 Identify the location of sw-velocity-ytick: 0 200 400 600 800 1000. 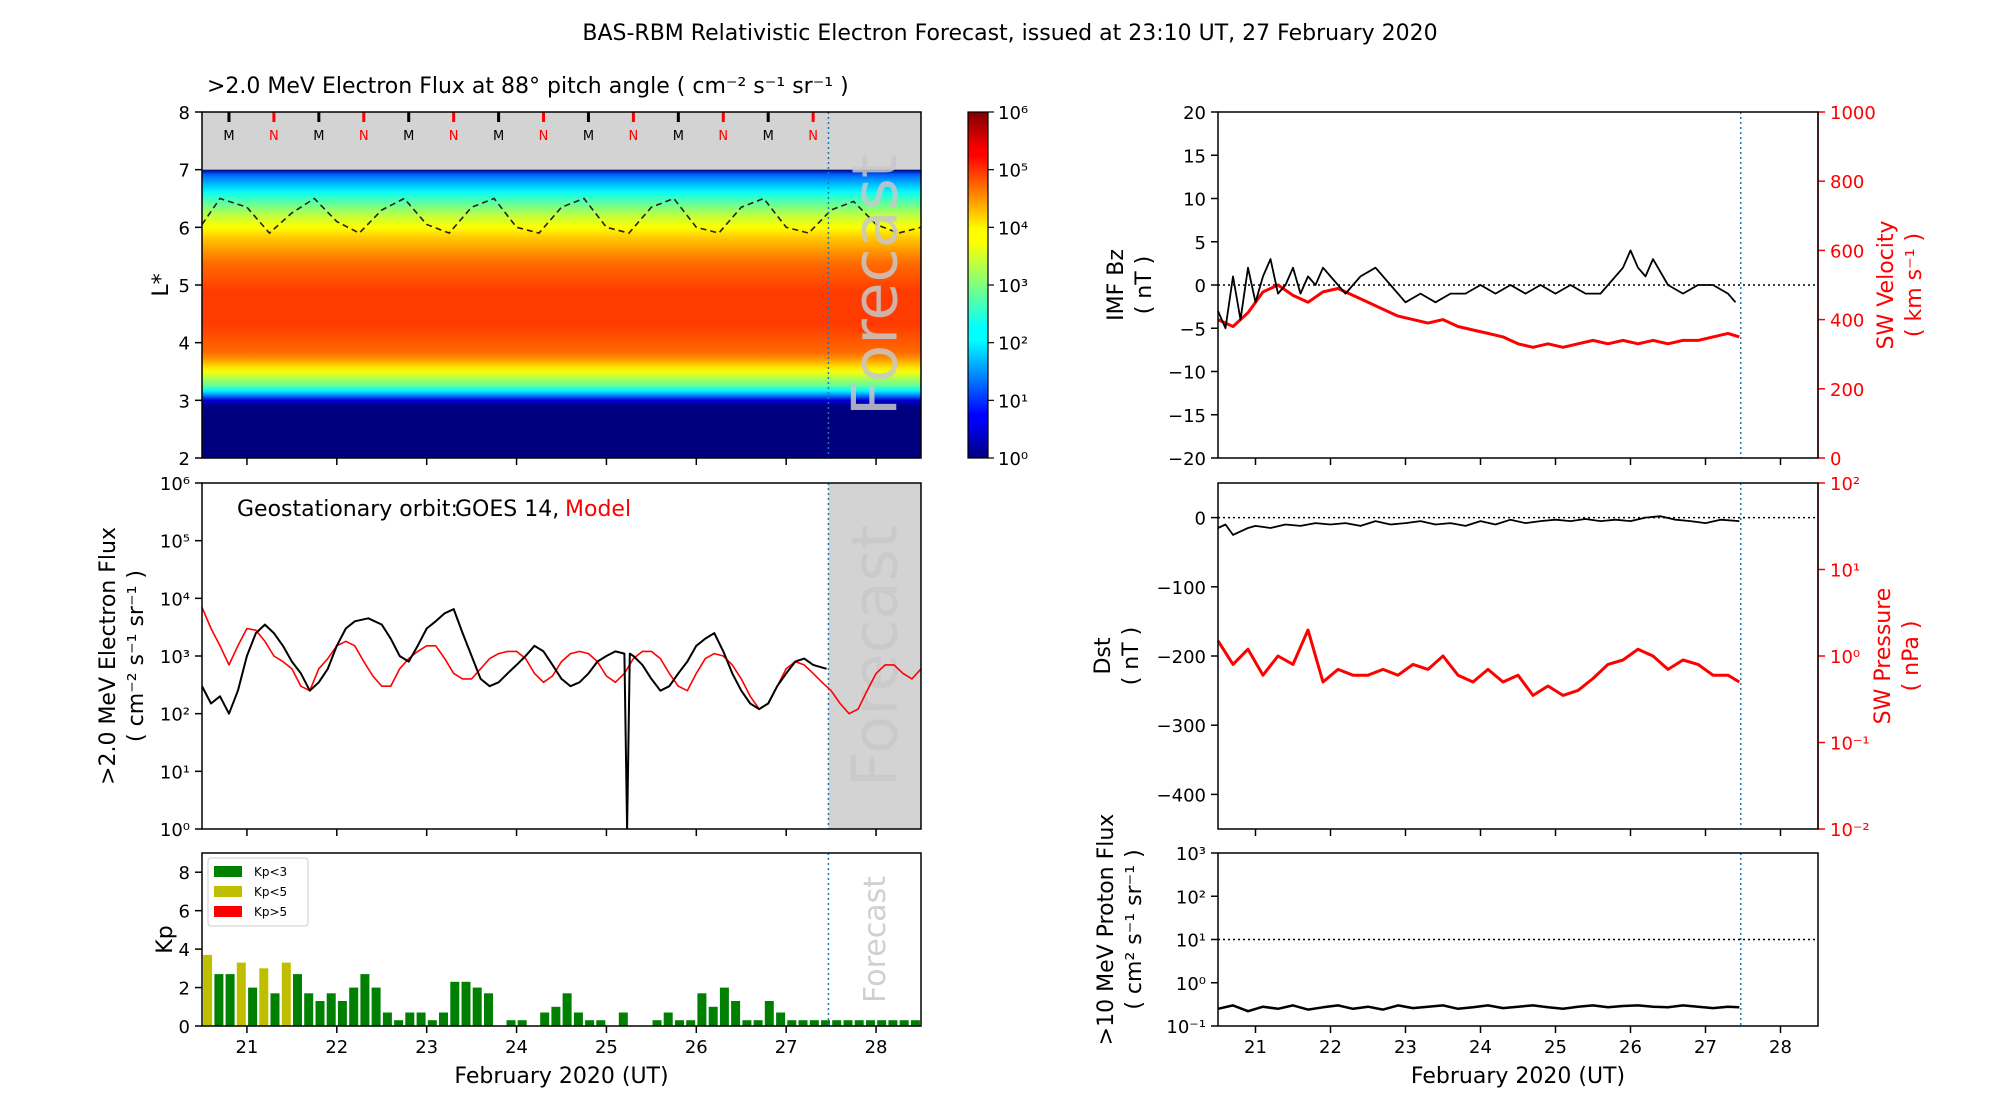
(1847, 286).